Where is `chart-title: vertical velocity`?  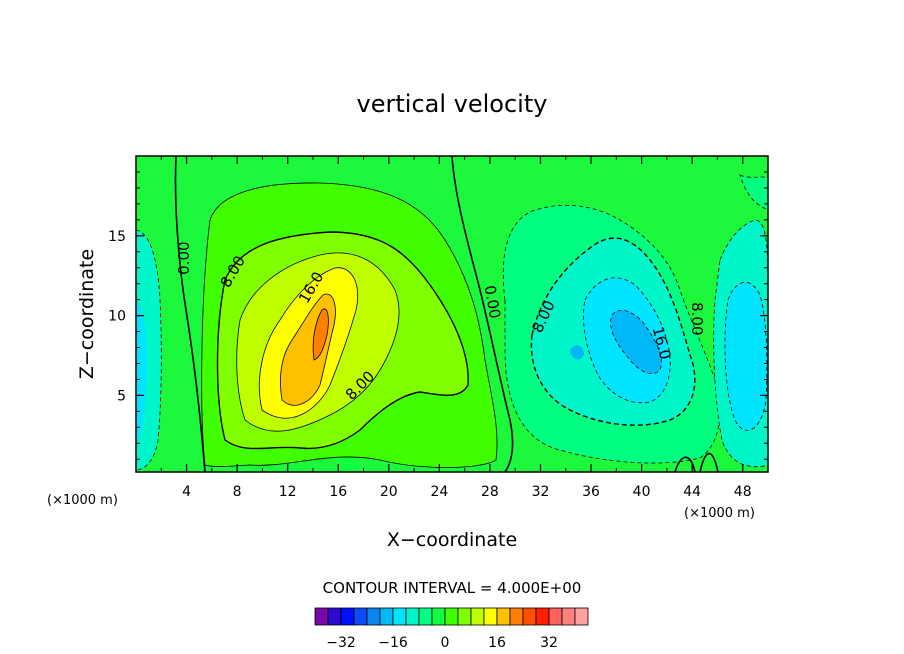 chart-title: vertical velocity is located at coordinates (452, 104).